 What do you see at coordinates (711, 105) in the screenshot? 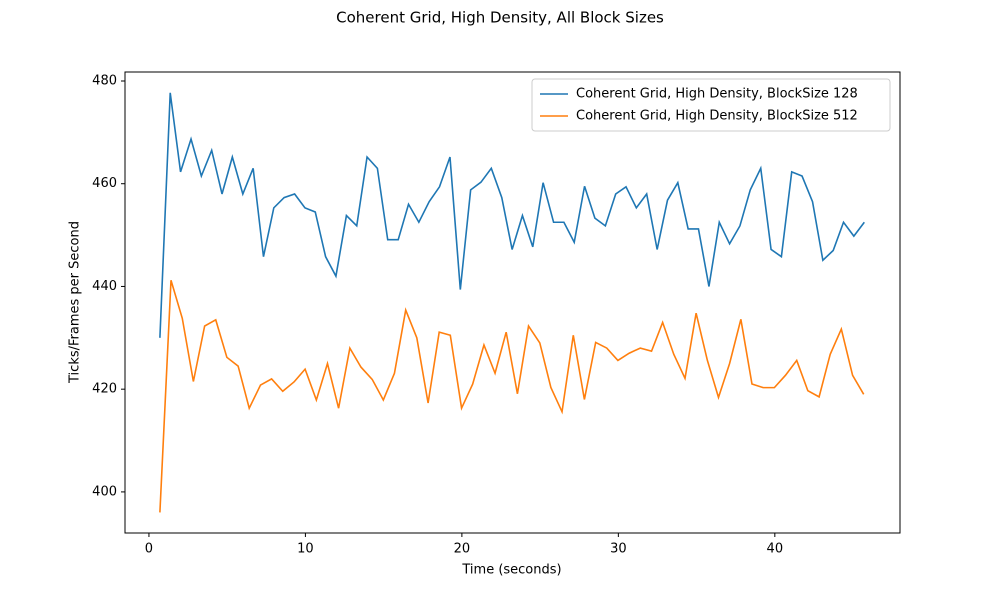
I see `legend-box` at bounding box center [711, 105].